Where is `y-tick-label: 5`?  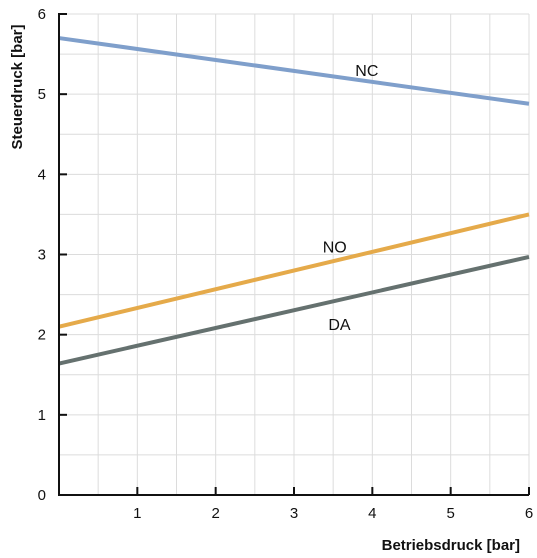 y-tick-label: 5 is located at coordinates (42, 94).